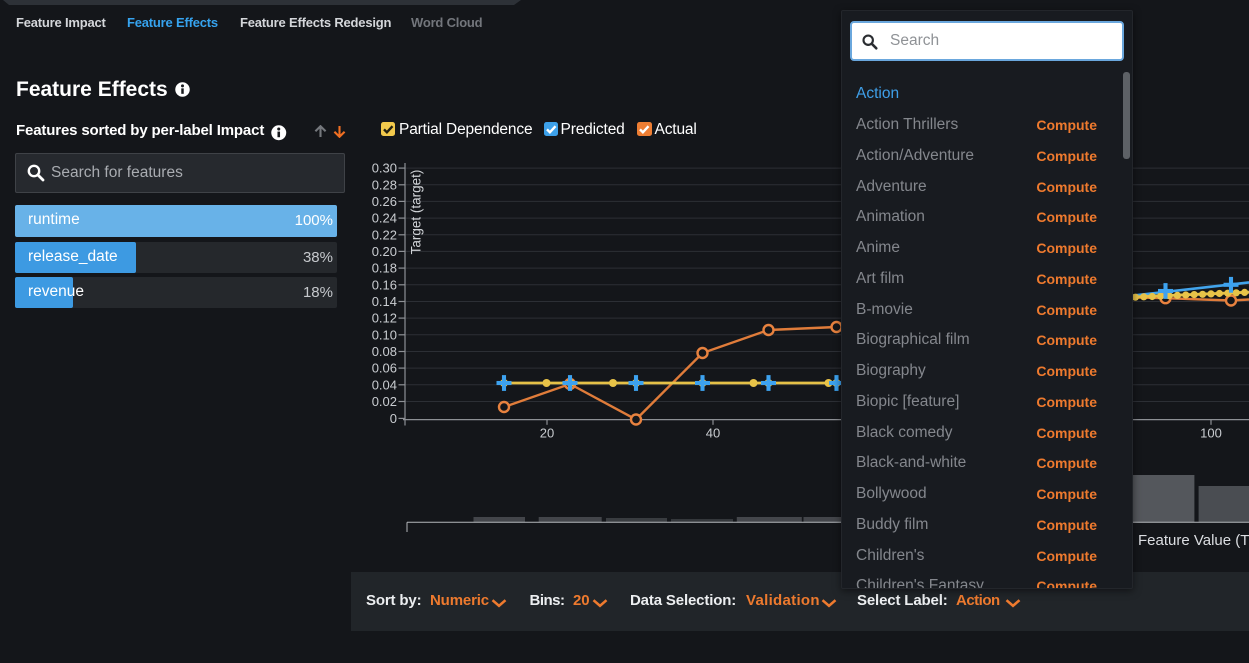 The height and width of the screenshot is (663, 1249). What do you see at coordinates (416, 212) in the screenshot?
I see `svg-text: Target (target)` at bounding box center [416, 212].